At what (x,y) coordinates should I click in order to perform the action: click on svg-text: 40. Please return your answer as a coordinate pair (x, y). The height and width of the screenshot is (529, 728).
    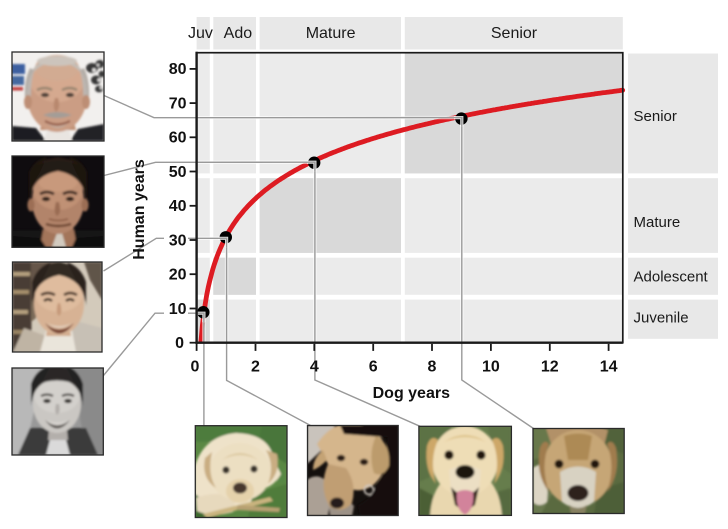
    Looking at the image, I should click on (178, 206).